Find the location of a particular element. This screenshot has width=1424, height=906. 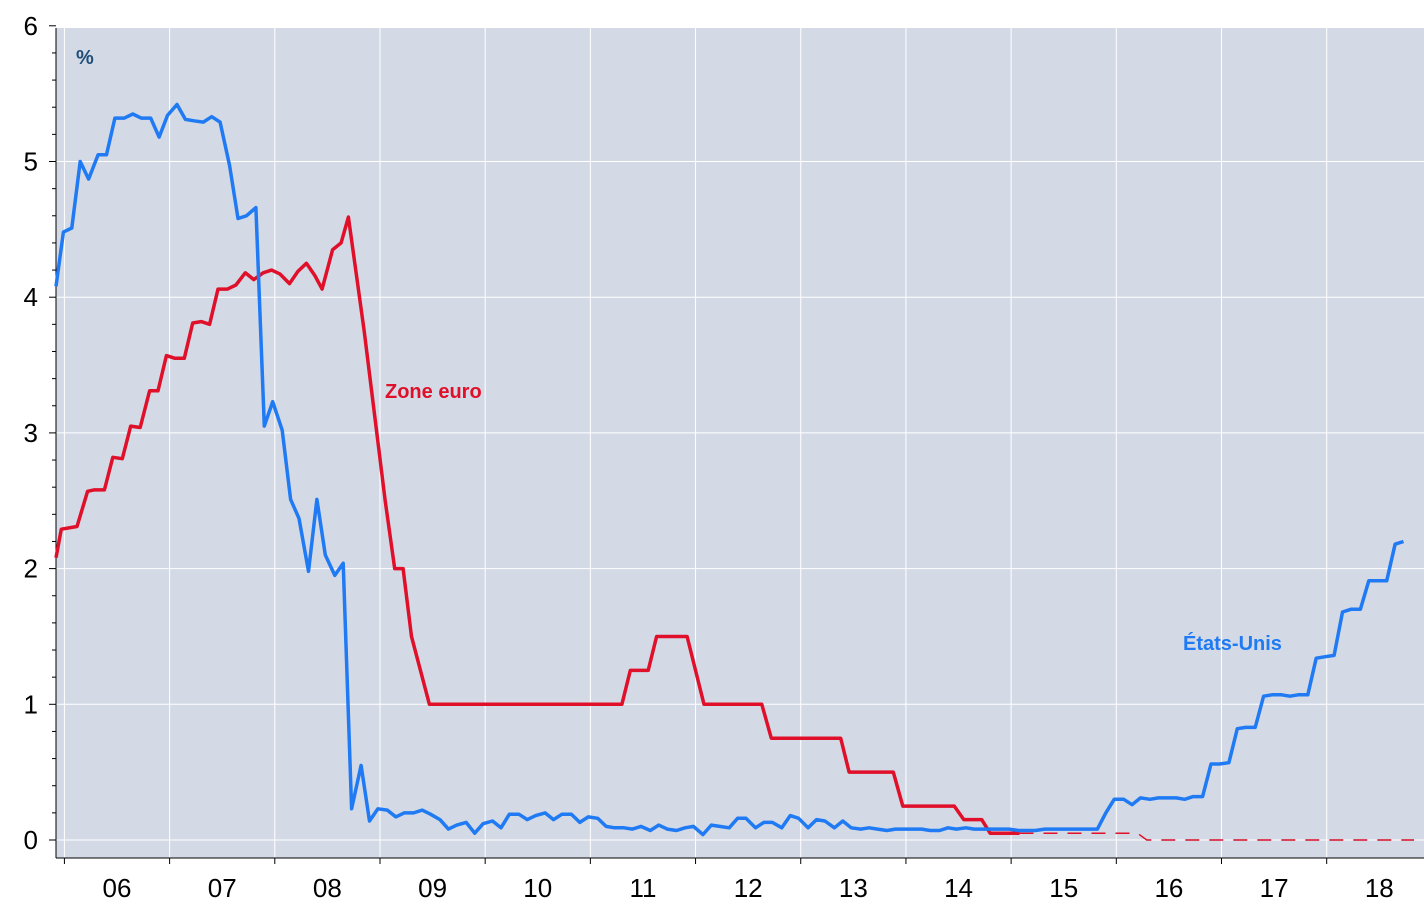

x-tick-label: 17 is located at coordinates (1274, 888).